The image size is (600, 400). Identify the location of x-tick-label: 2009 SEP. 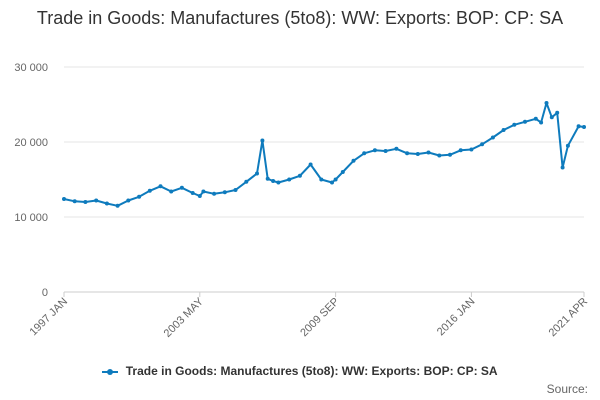
(320, 318).